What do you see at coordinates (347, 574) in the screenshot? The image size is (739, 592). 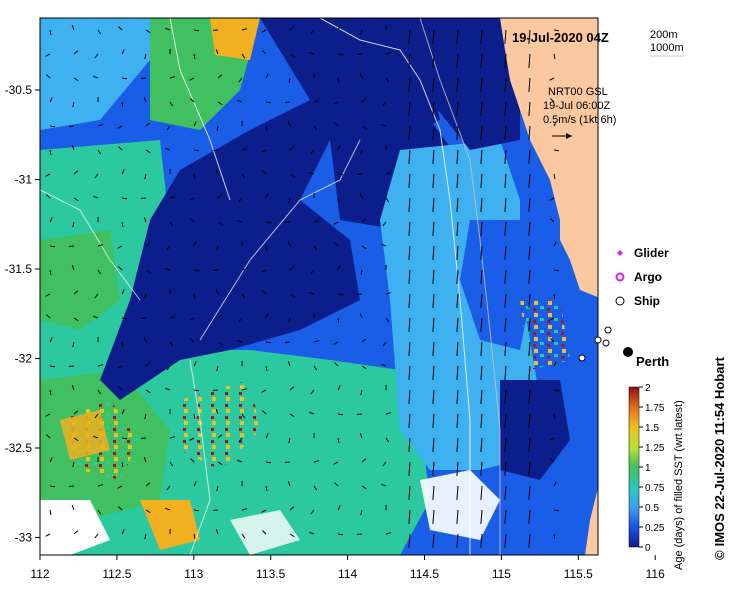 I see `x-tick-label: 114` at bounding box center [347, 574].